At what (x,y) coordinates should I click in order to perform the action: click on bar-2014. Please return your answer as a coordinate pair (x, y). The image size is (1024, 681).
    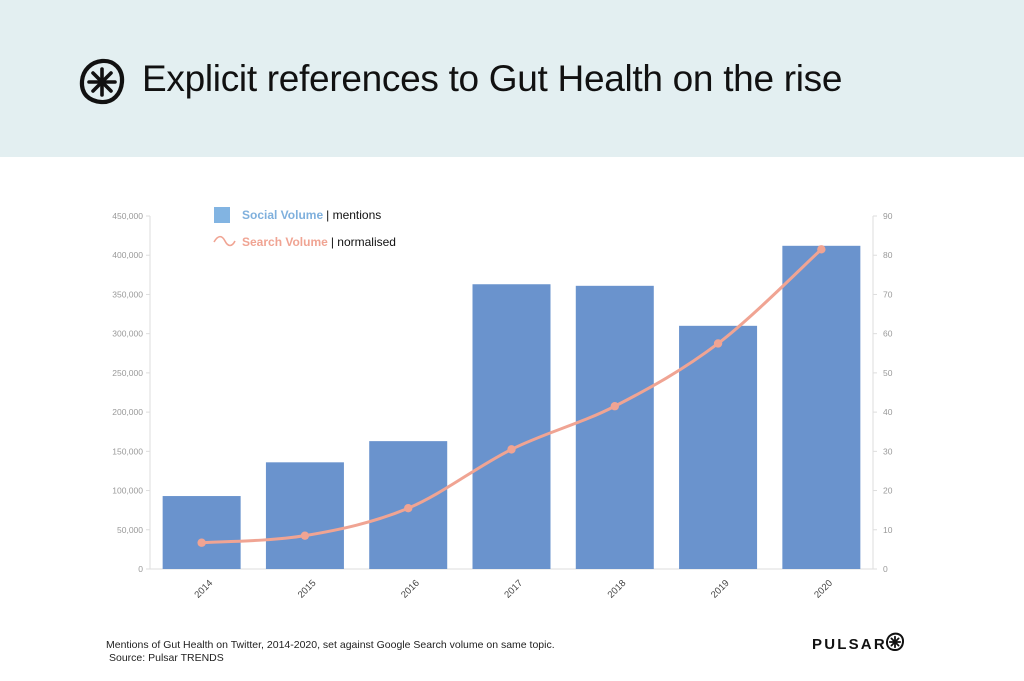
    Looking at the image, I should click on (201, 532).